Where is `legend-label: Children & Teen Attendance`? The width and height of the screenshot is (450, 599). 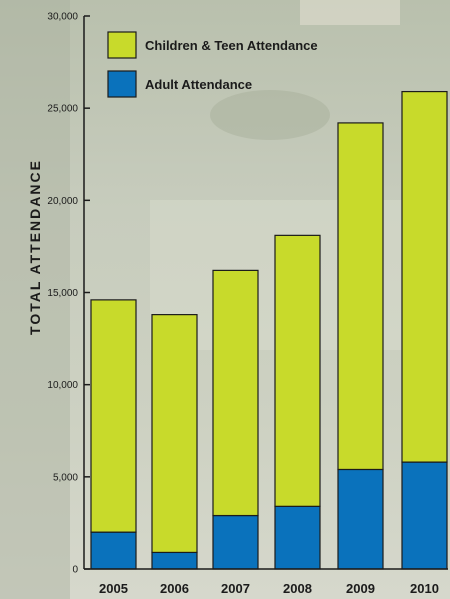
legend-label: Children & Teen Attendance is located at coordinates (231, 45).